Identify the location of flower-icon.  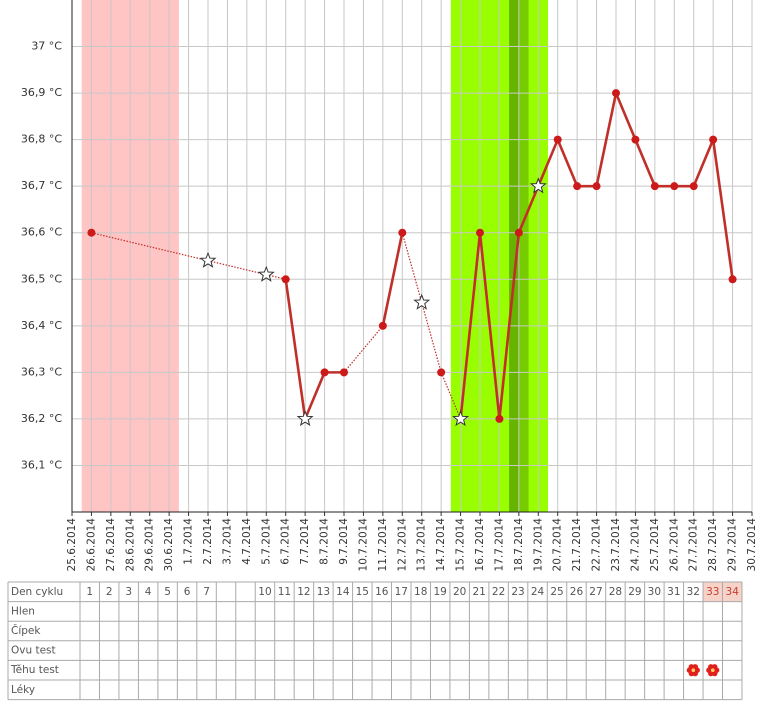
(693, 670).